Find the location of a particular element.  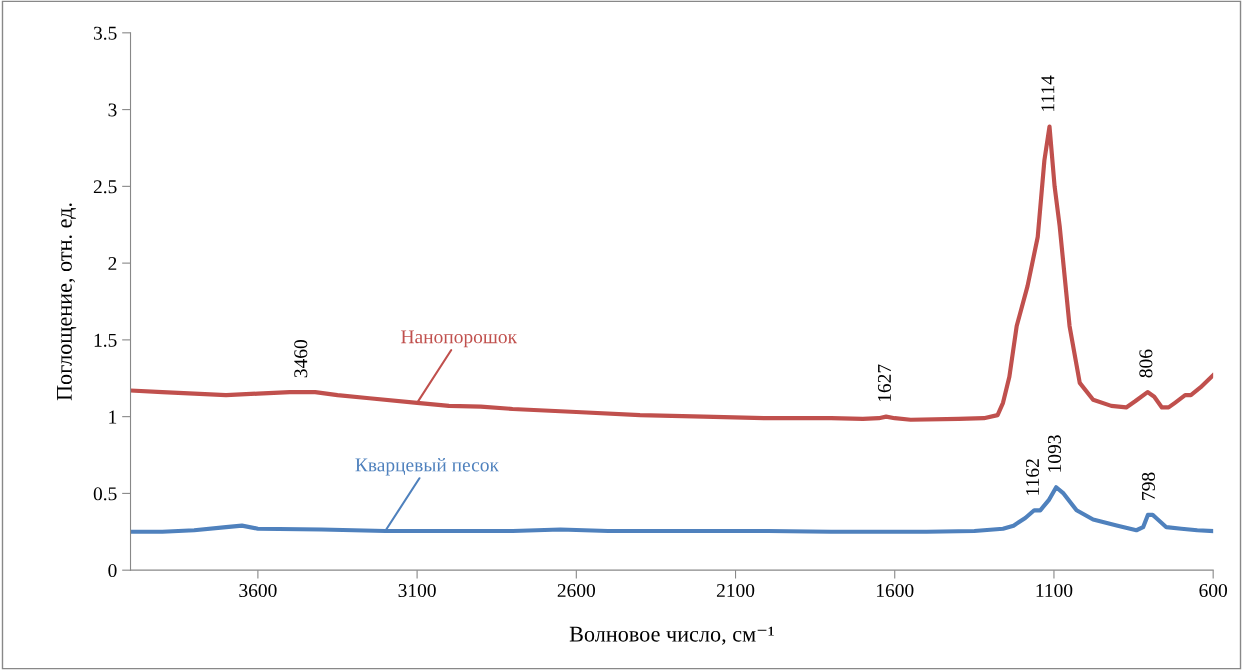

x-tick-label: 2100 is located at coordinates (735, 590).